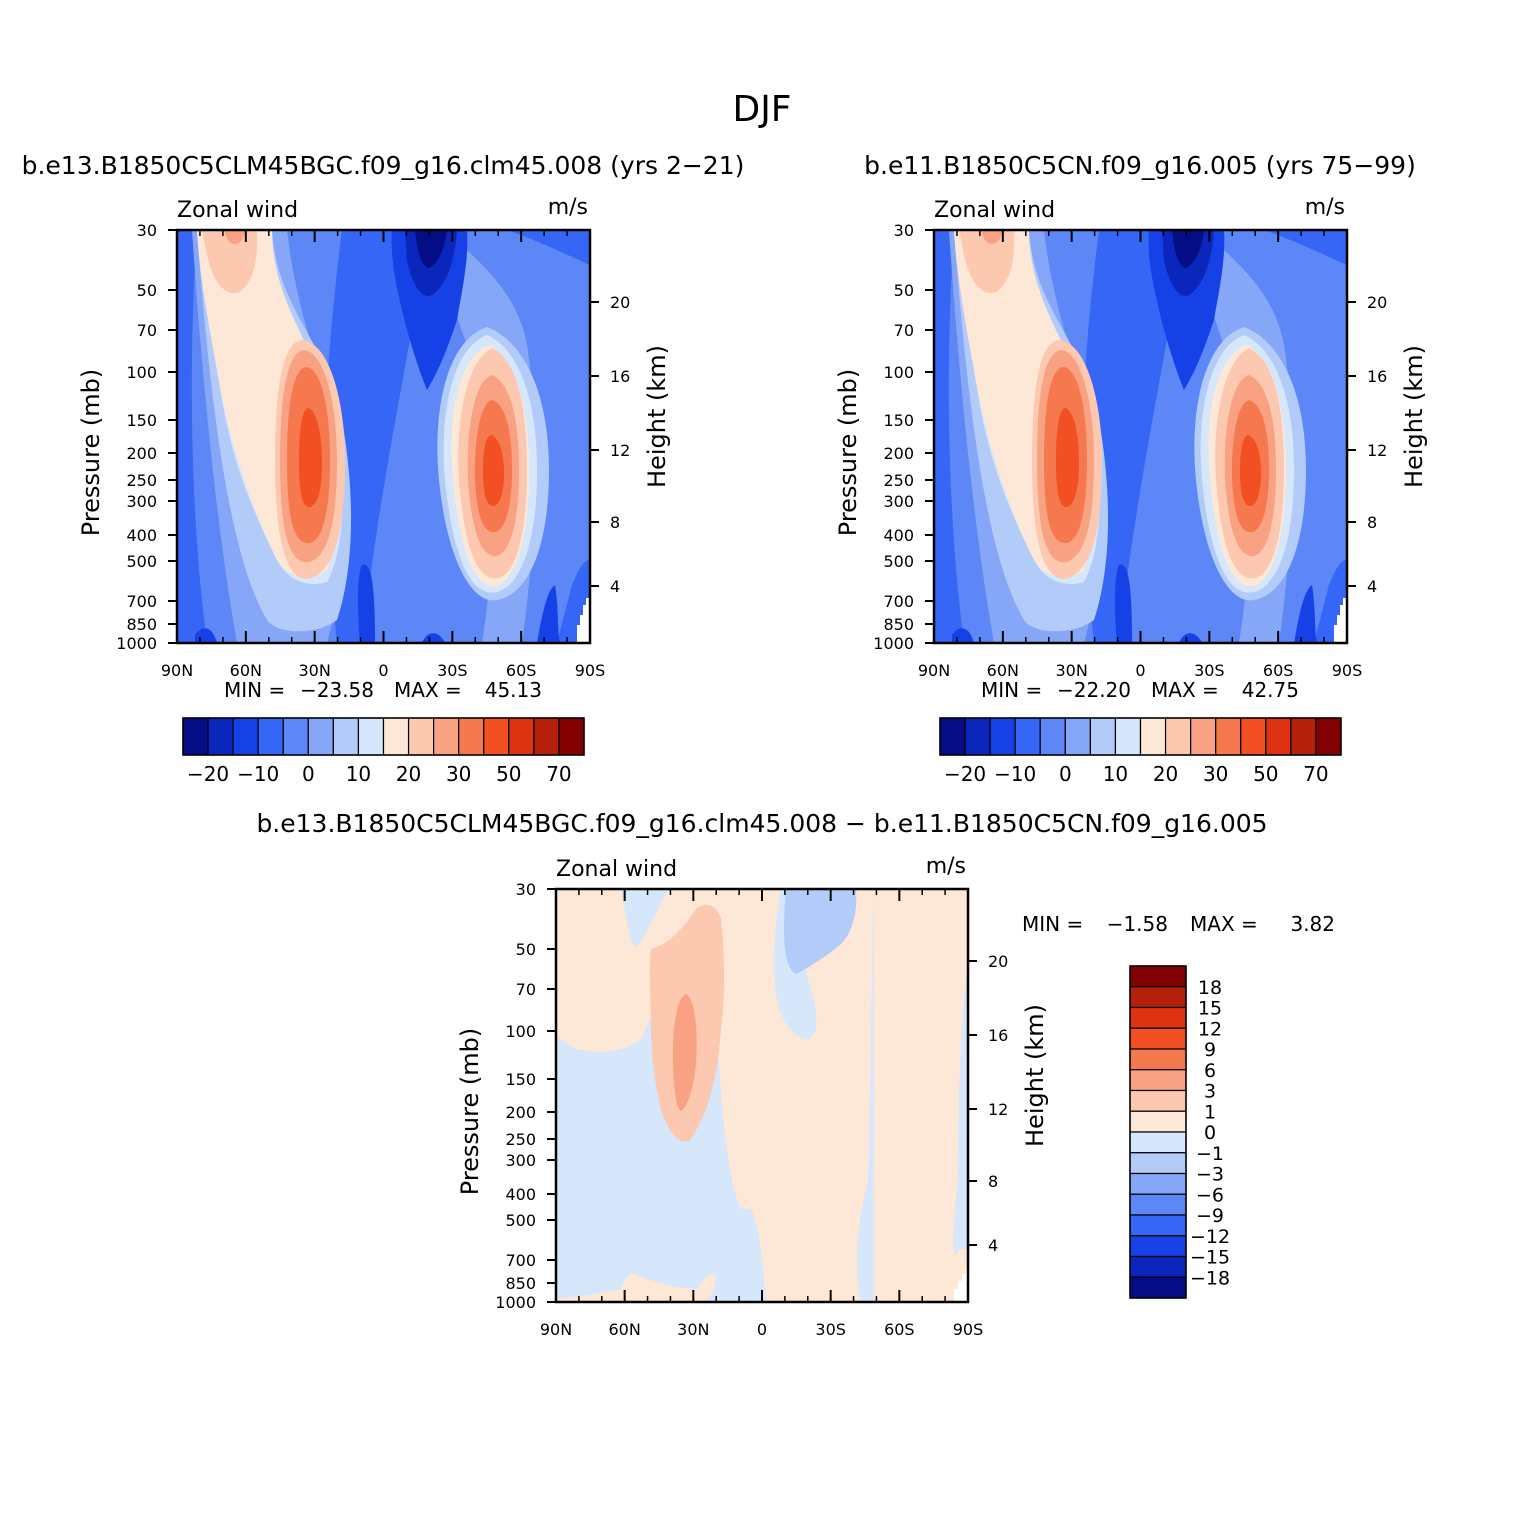  What do you see at coordinates (1210, 1237) in the screenshot?
I see `colorbar-label: −12` at bounding box center [1210, 1237].